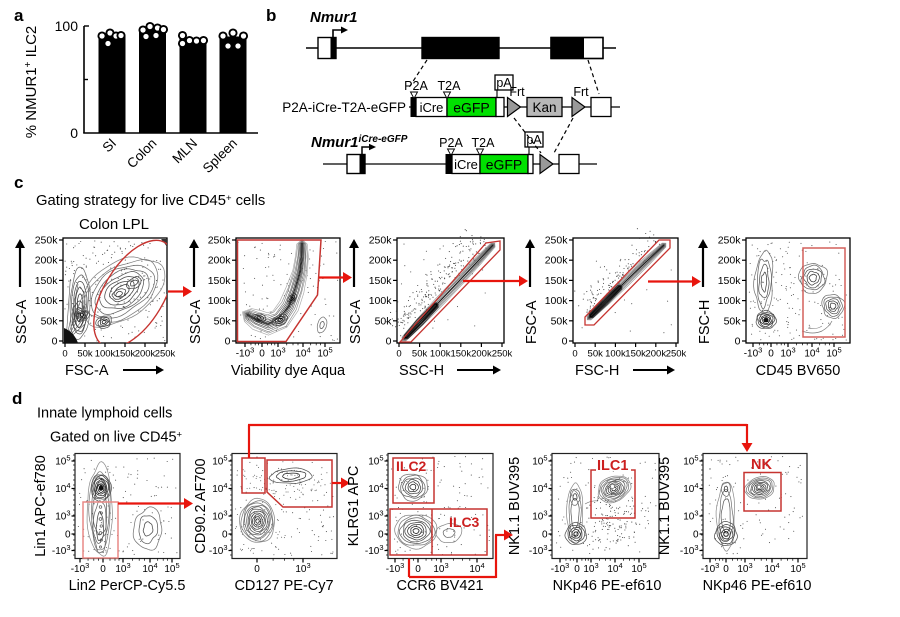 The height and width of the screenshot is (617, 900). Describe the element at coordinates (798, 371) in the screenshot. I see `svg-text: CD45 BV650` at that location.